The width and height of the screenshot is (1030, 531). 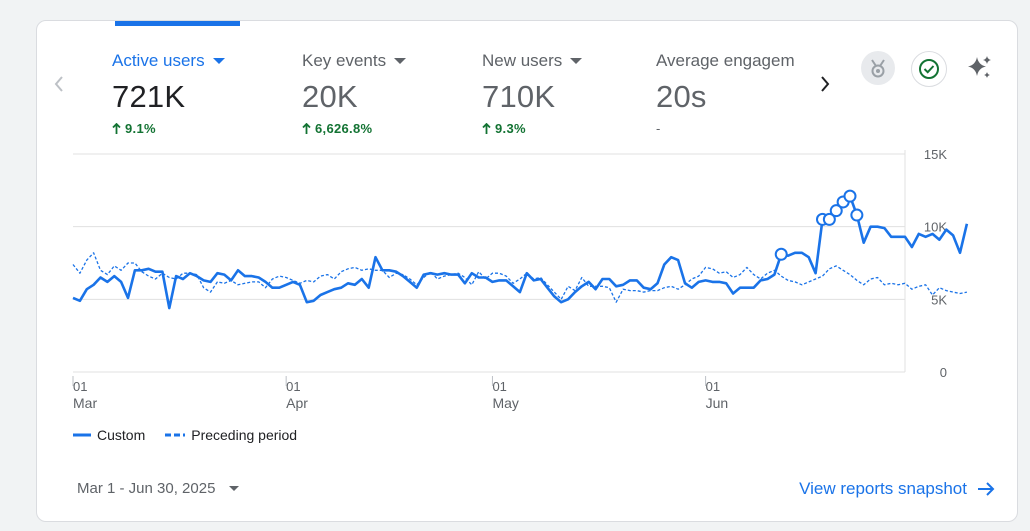 What do you see at coordinates (519, 96) in the screenshot?
I see `metric-value: 710K` at bounding box center [519, 96].